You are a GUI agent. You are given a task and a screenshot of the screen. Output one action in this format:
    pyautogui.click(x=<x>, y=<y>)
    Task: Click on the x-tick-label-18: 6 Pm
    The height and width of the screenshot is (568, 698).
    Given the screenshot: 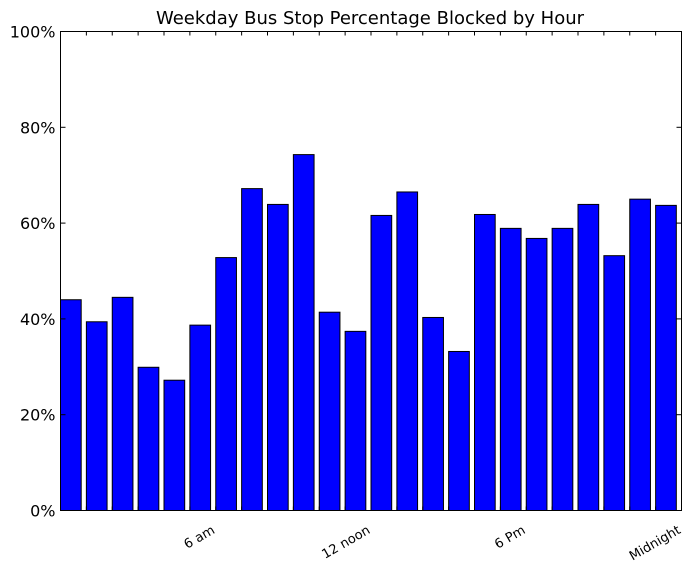 What is the action you would take?
    pyautogui.click(x=510, y=537)
    